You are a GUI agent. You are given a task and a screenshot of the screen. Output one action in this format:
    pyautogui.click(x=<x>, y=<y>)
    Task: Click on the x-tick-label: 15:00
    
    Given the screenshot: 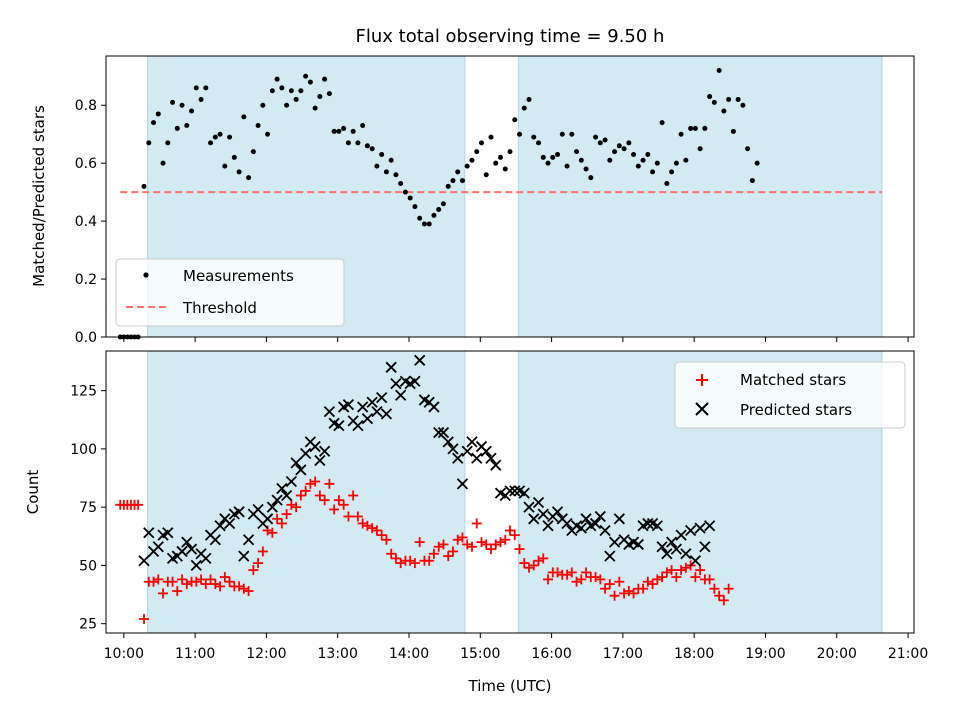 What is the action you would take?
    pyautogui.click(x=480, y=654)
    